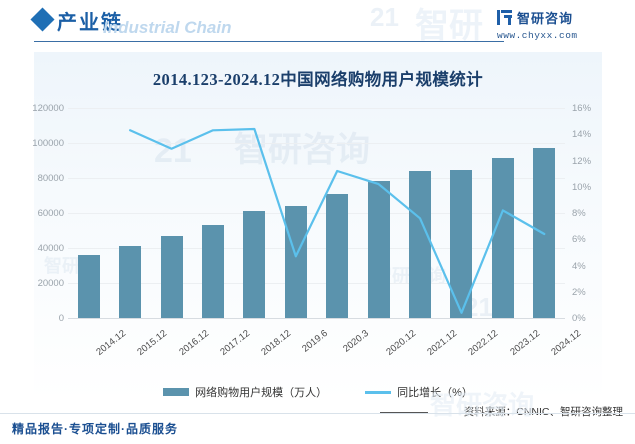 The height and width of the screenshot is (444, 635). Describe the element at coordinates (579, 240) in the screenshot. I see `y2-tick: 6%` at that location.